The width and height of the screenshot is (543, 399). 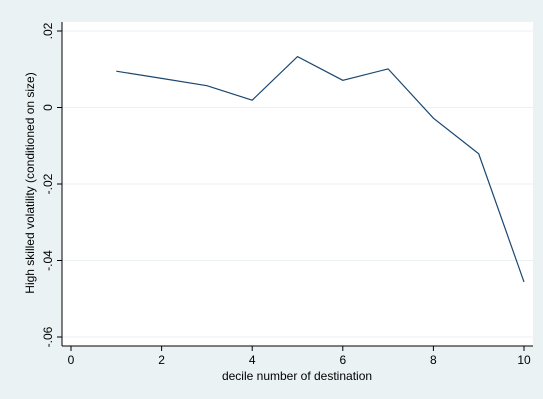 I want to click on x-axis-title: decile number of destination, so click(x=297, y=376).